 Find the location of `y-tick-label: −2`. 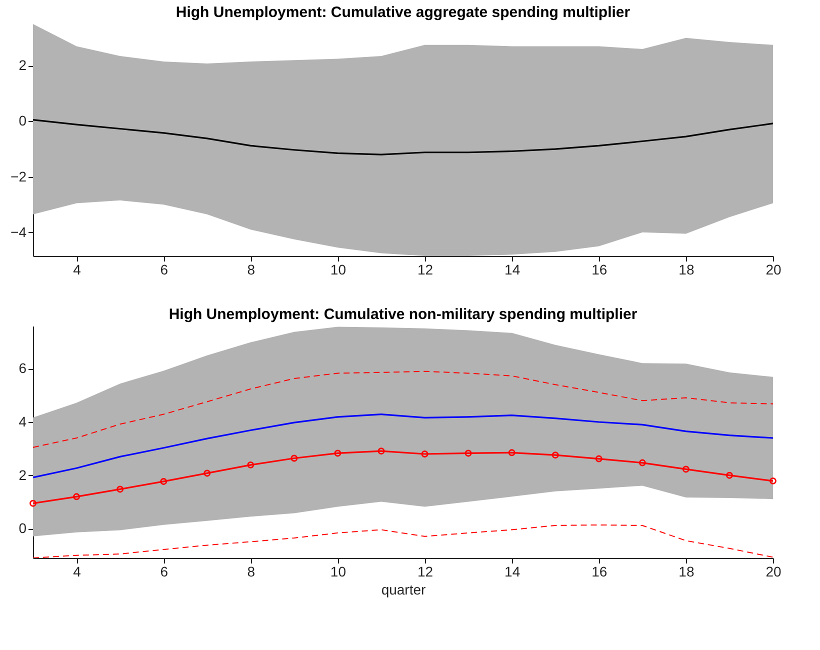

y-tick-label: −2 is located at coordinates (18, 176).